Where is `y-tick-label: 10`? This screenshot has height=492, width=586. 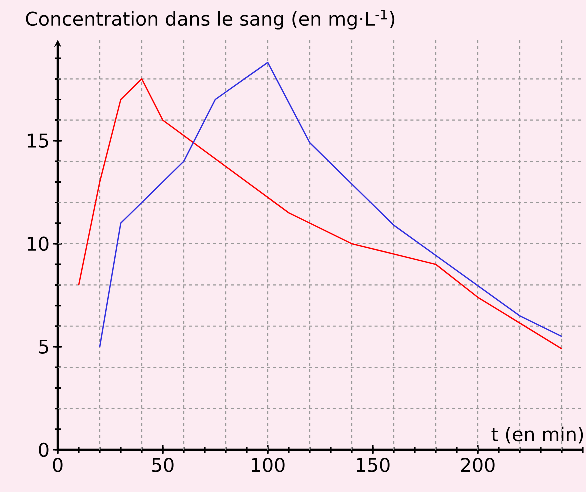 y-tick-label: 10 is located at coordinates (38, 244).